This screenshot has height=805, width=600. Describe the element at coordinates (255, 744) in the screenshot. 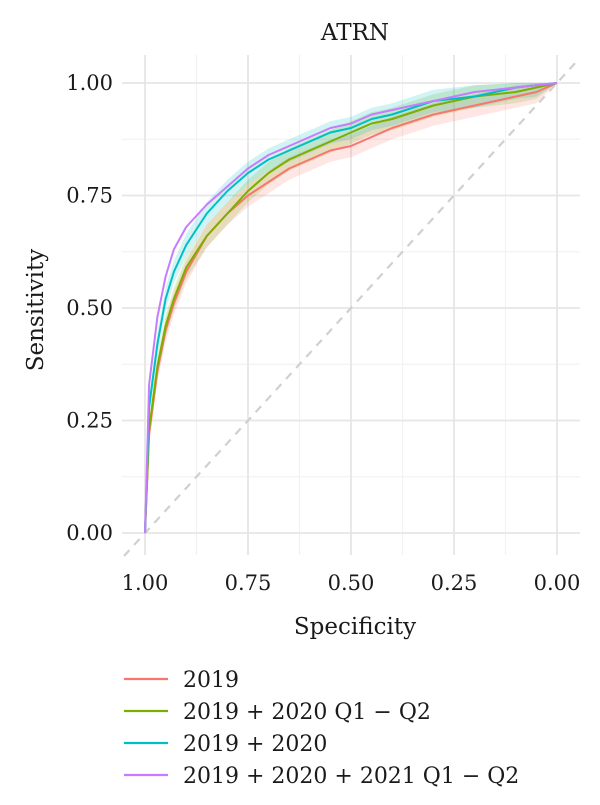

I see `legend-label-3: 2019 + 2020` at that location.